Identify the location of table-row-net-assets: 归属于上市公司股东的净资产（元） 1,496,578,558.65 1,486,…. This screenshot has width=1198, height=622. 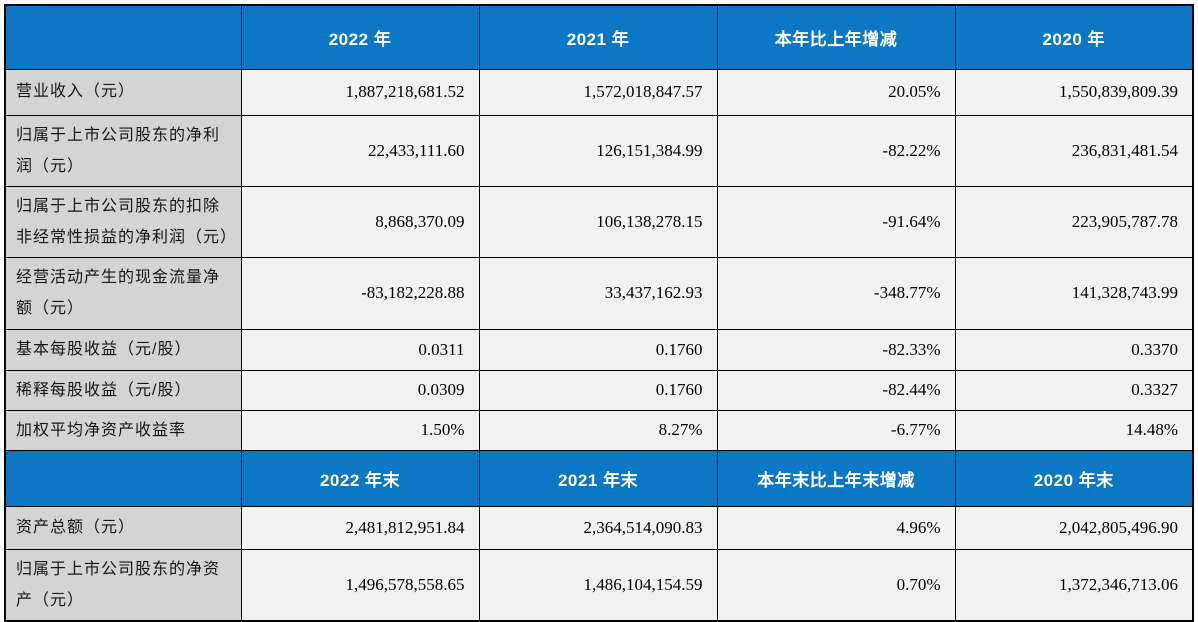
(599, 585).